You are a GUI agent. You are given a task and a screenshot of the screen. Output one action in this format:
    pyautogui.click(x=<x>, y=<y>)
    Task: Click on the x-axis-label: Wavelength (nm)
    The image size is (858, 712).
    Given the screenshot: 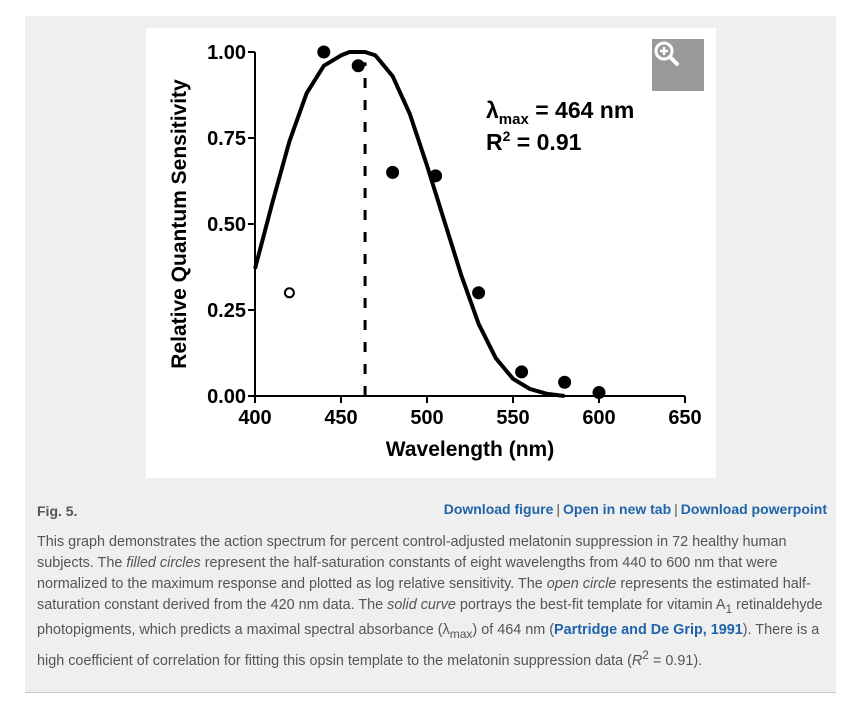 What is the action you would take?
    pyautogui.click(x=470, y=449)
    